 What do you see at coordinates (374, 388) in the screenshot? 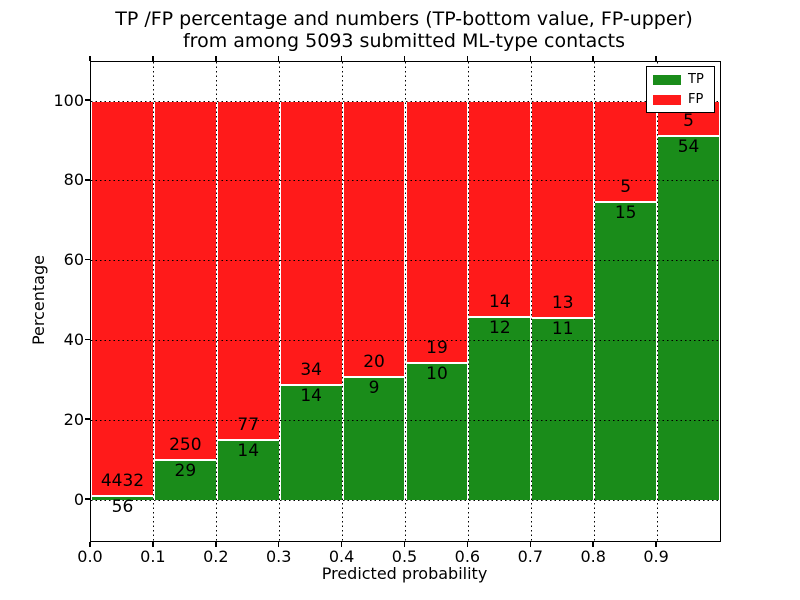
I see `tp-count-label: 9` at bounding box center [374, 388].